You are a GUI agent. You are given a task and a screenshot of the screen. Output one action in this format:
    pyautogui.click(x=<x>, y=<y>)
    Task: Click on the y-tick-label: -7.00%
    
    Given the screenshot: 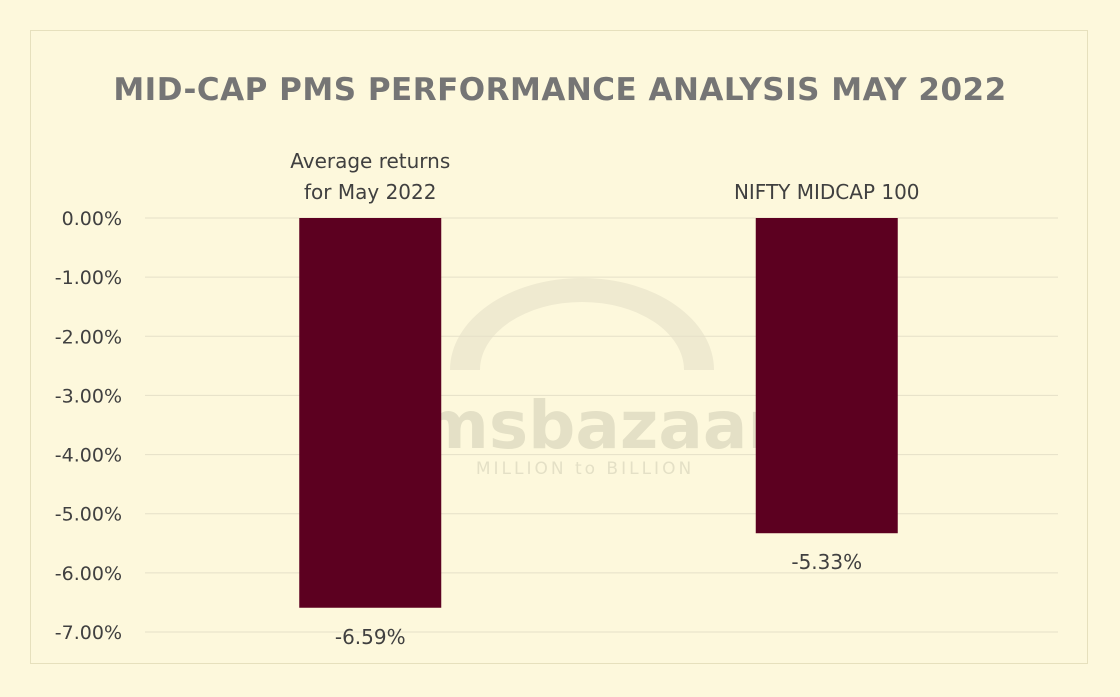 What is the action you would take?
    pyautogui.click(x=88, y=633)
    